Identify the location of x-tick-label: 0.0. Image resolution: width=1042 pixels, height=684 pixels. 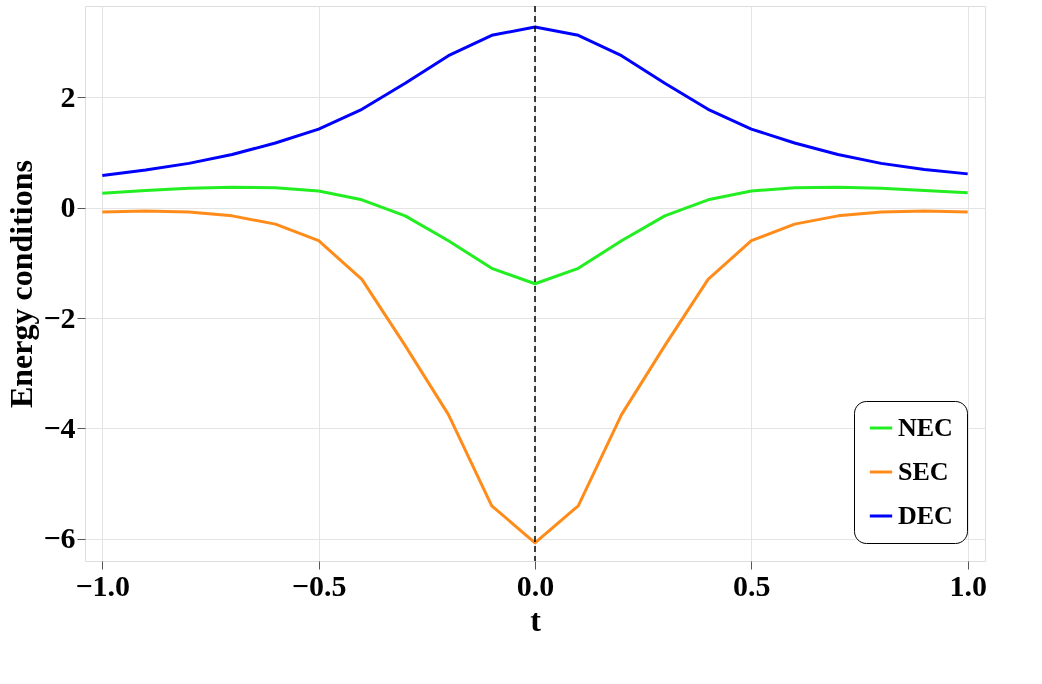
(535, 585).